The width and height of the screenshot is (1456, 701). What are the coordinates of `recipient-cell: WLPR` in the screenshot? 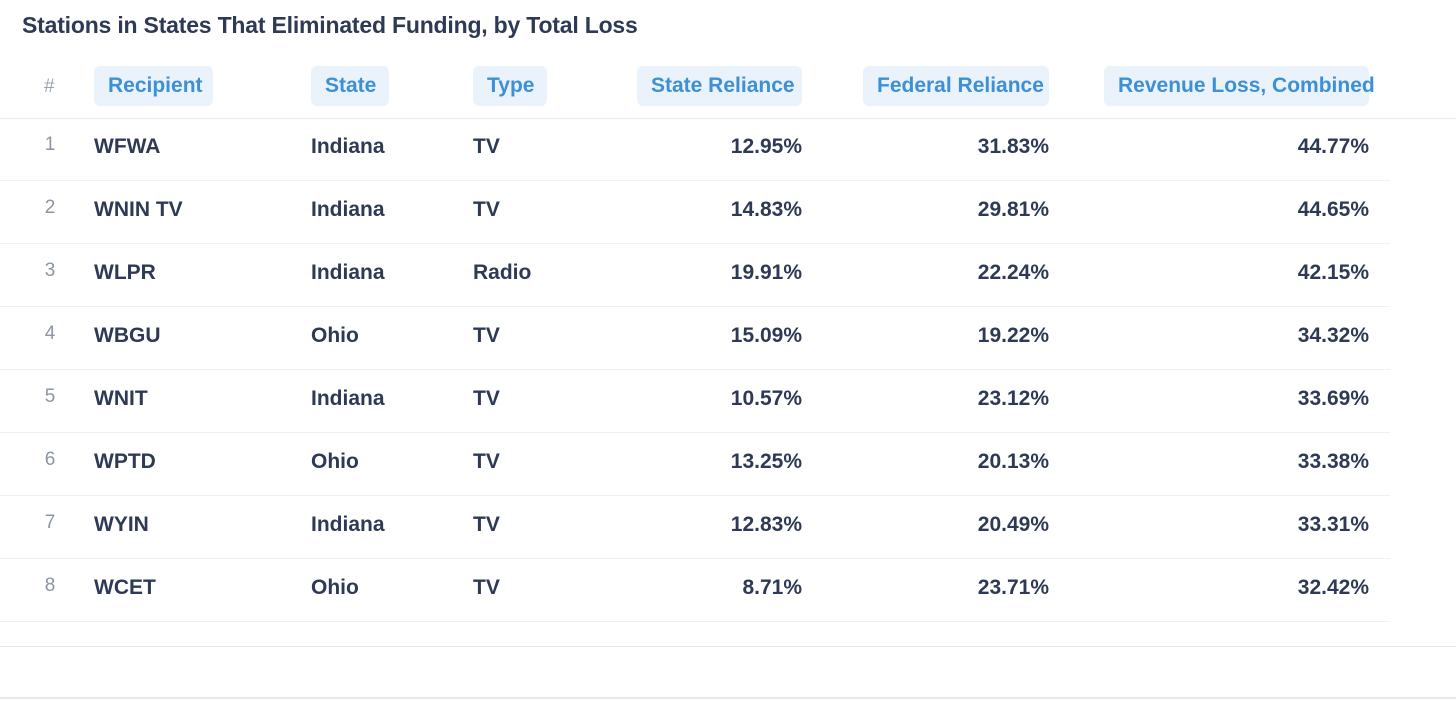 It's located at (125, 272).